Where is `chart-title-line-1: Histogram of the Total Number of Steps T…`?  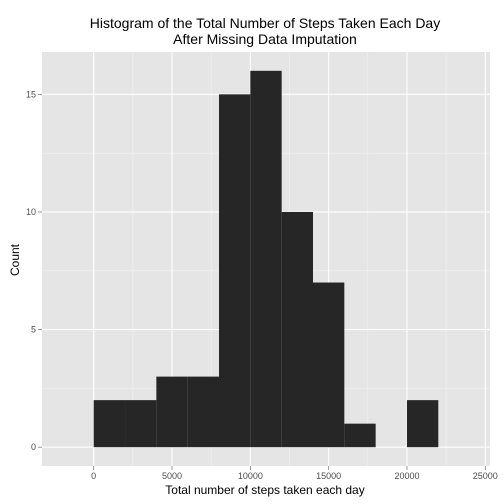
chart-title-line-1: Histogram of the Total Number of Steps T… is located at coordinates (265, 23).